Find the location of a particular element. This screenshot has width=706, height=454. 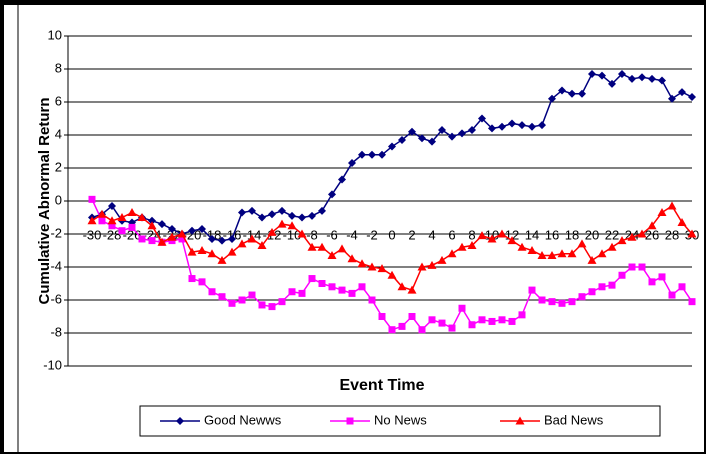

y-tick-label: -8 is located at coordinates (56, 331).